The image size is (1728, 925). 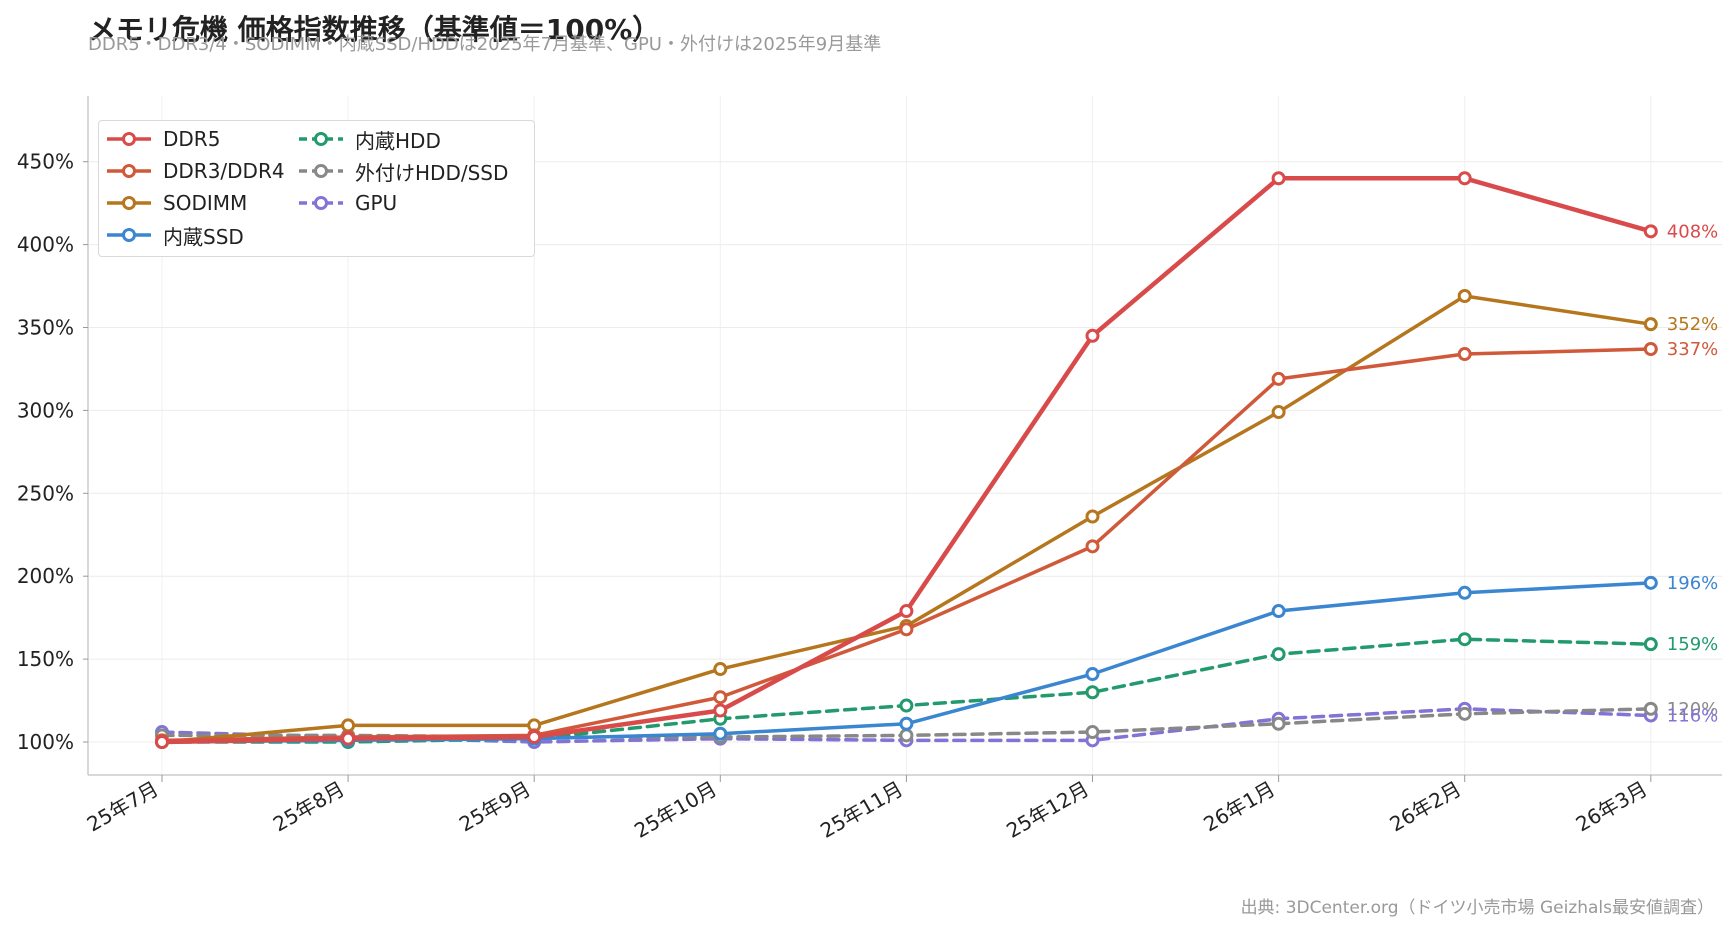 I want to click on y-tick-label: 400%, so click(x=45, y=245).